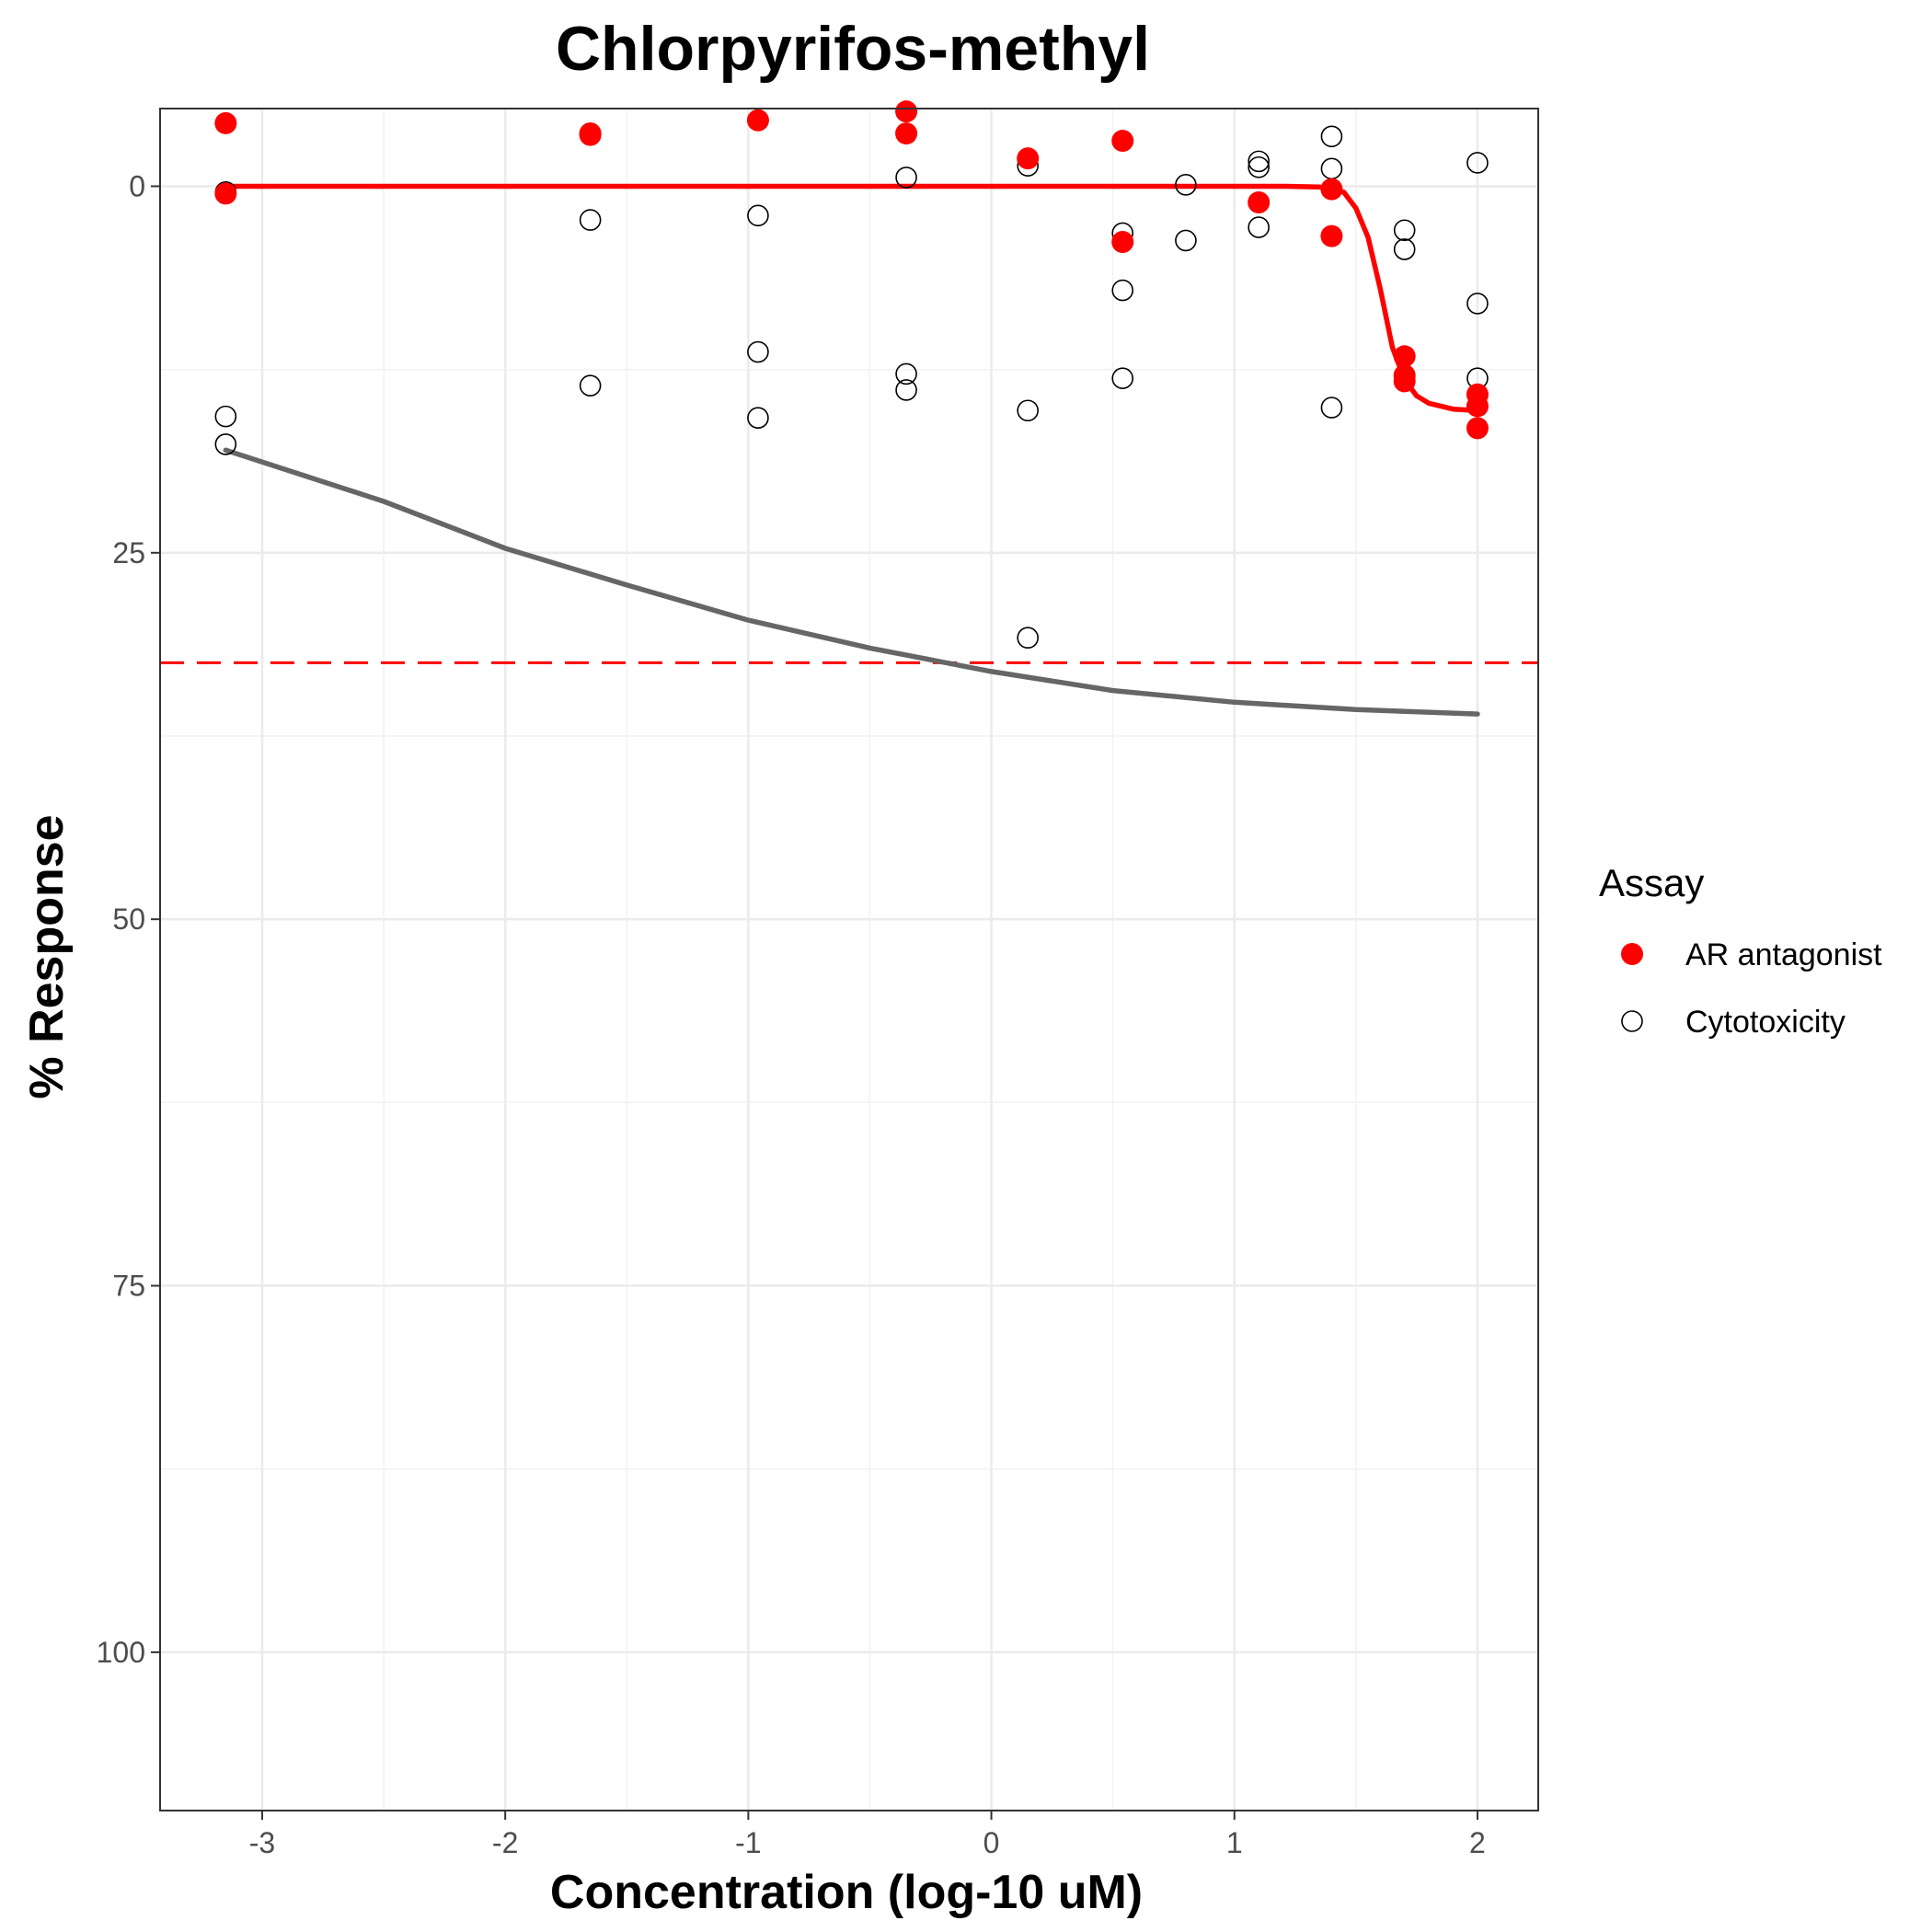  What do you see at coordinates (121, 1652) in the screenshot?
I see `y-tick-label: 100` at bounding box center [121, 1652].